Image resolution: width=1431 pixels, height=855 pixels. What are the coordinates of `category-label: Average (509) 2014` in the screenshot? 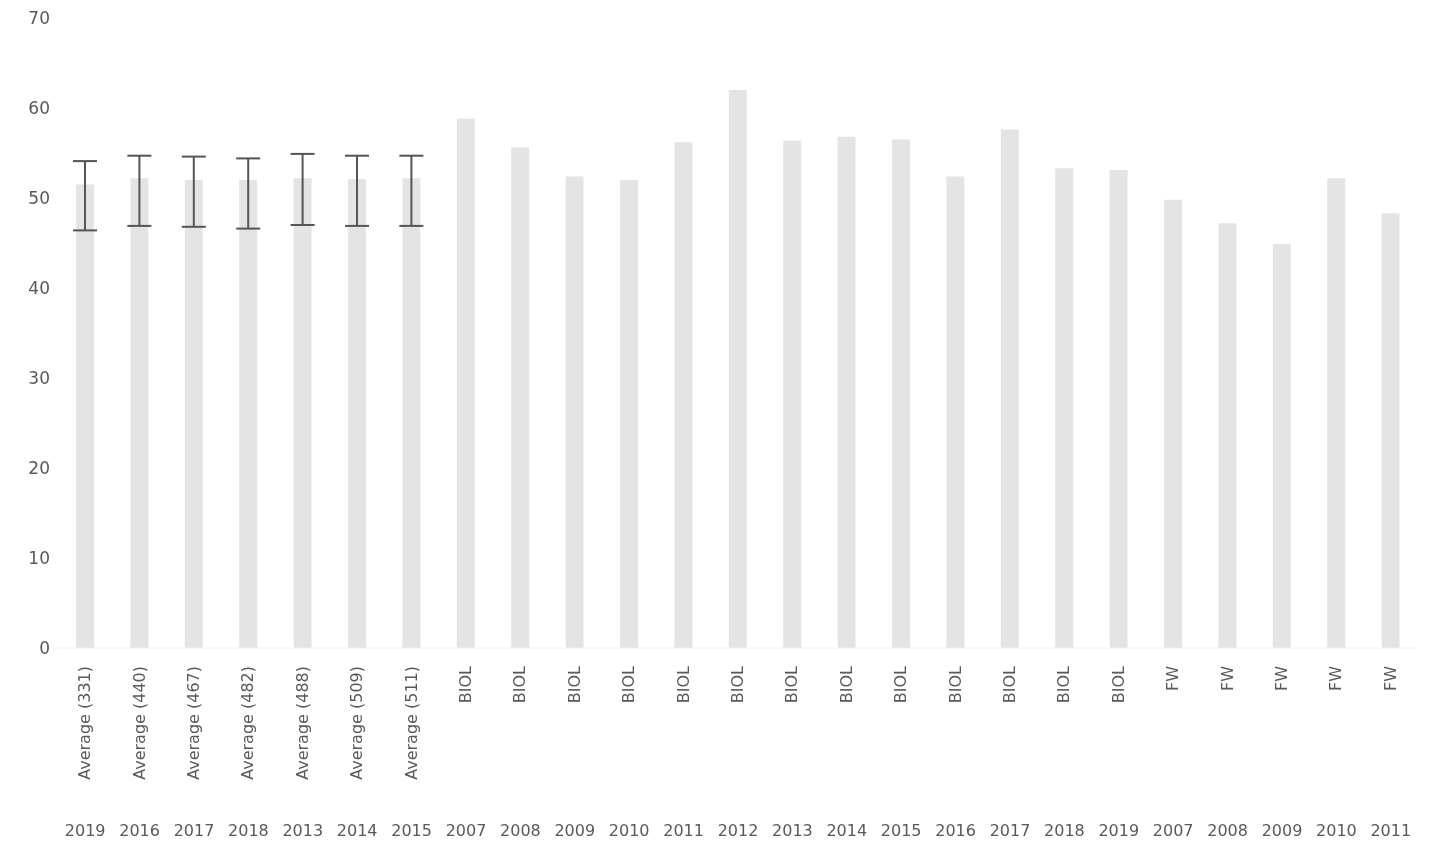 It's located at (357, 753).